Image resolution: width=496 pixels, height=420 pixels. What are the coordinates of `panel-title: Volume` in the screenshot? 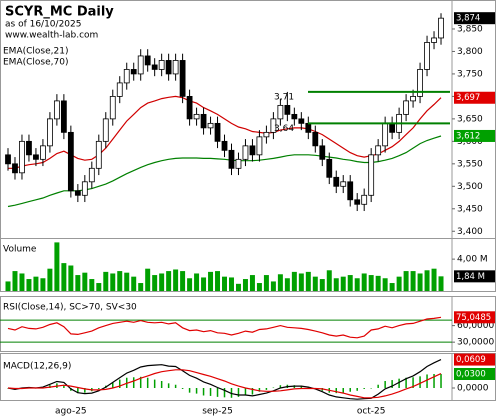 It's located at (20, 250).